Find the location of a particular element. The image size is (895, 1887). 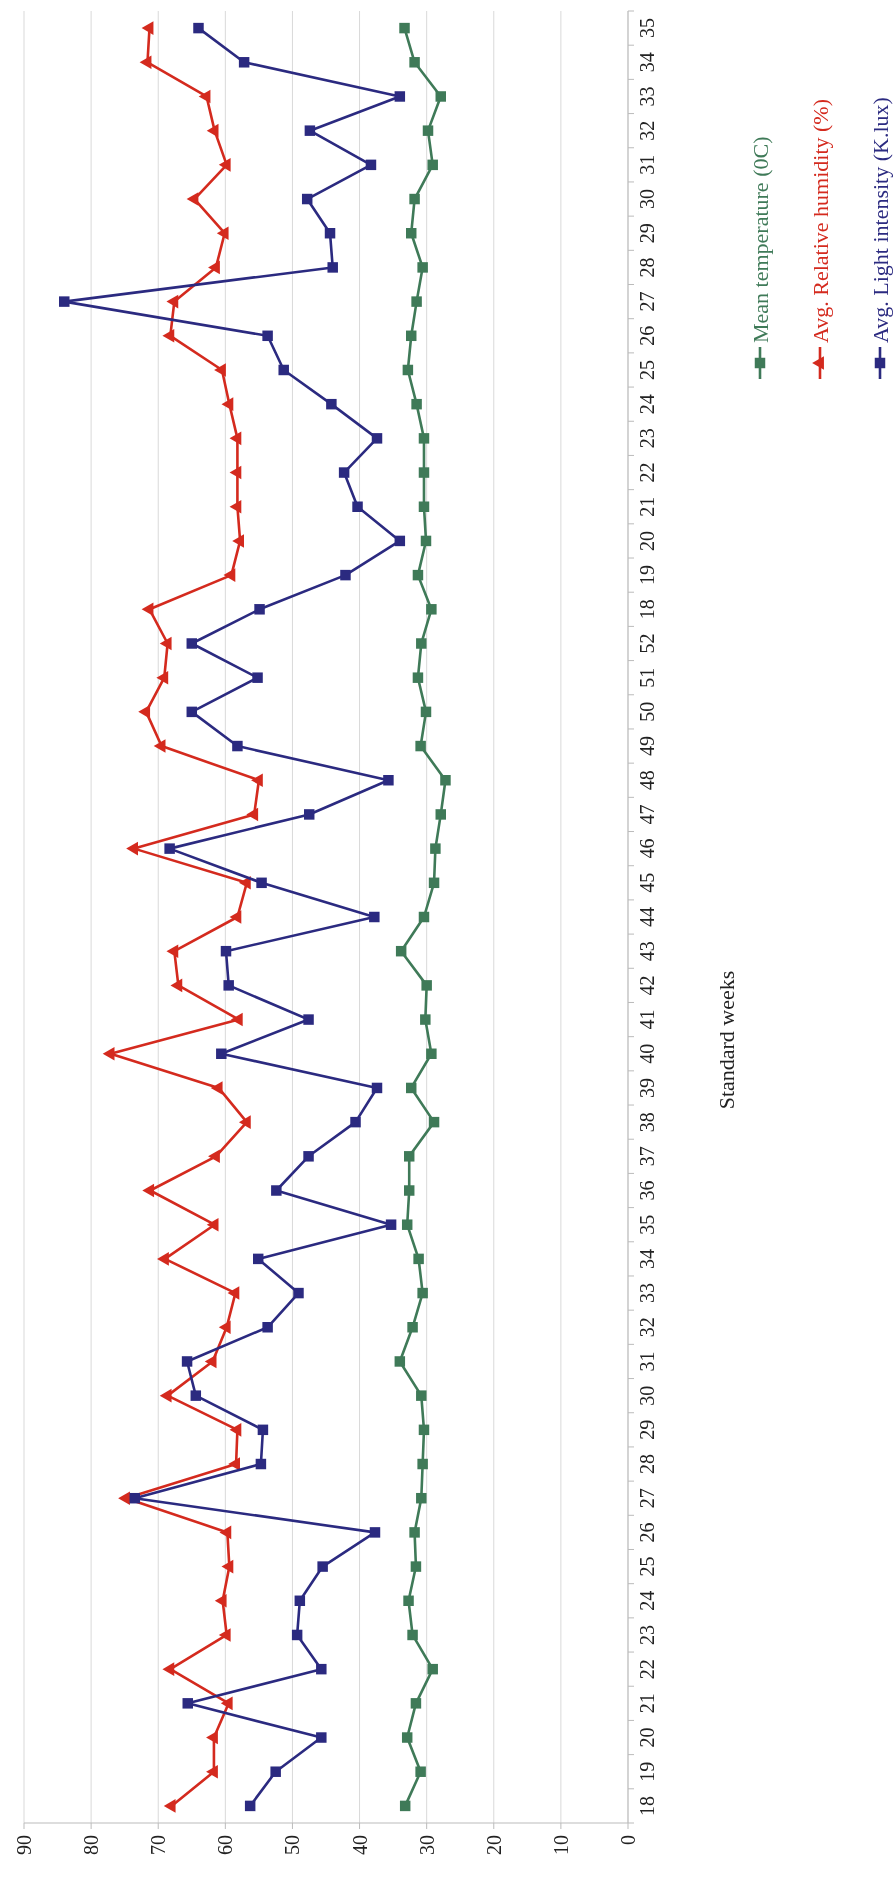

y-axis-title: Standard weeks is located at coordinates (726, 1040).